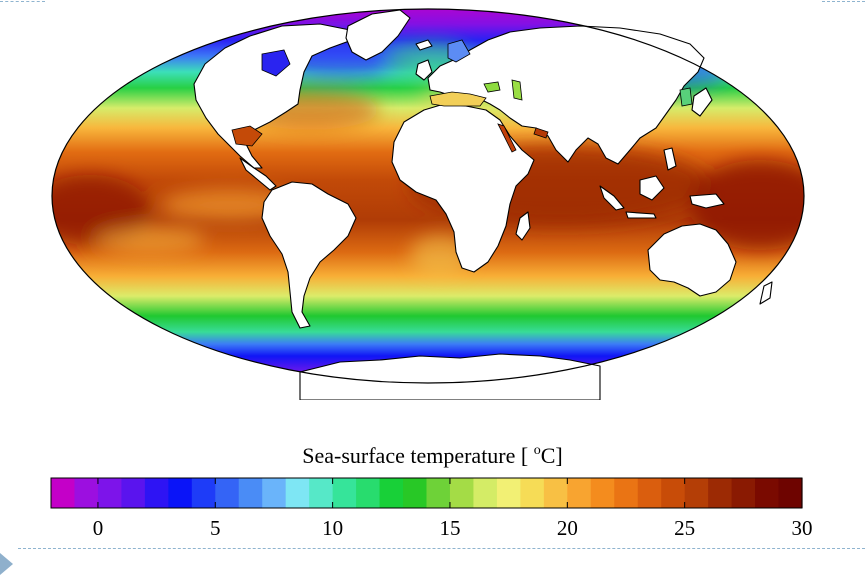  What do you see at coordinates (258, 174) in the screenshot?
I see `central-america-land` at bounding box center [258, 174].